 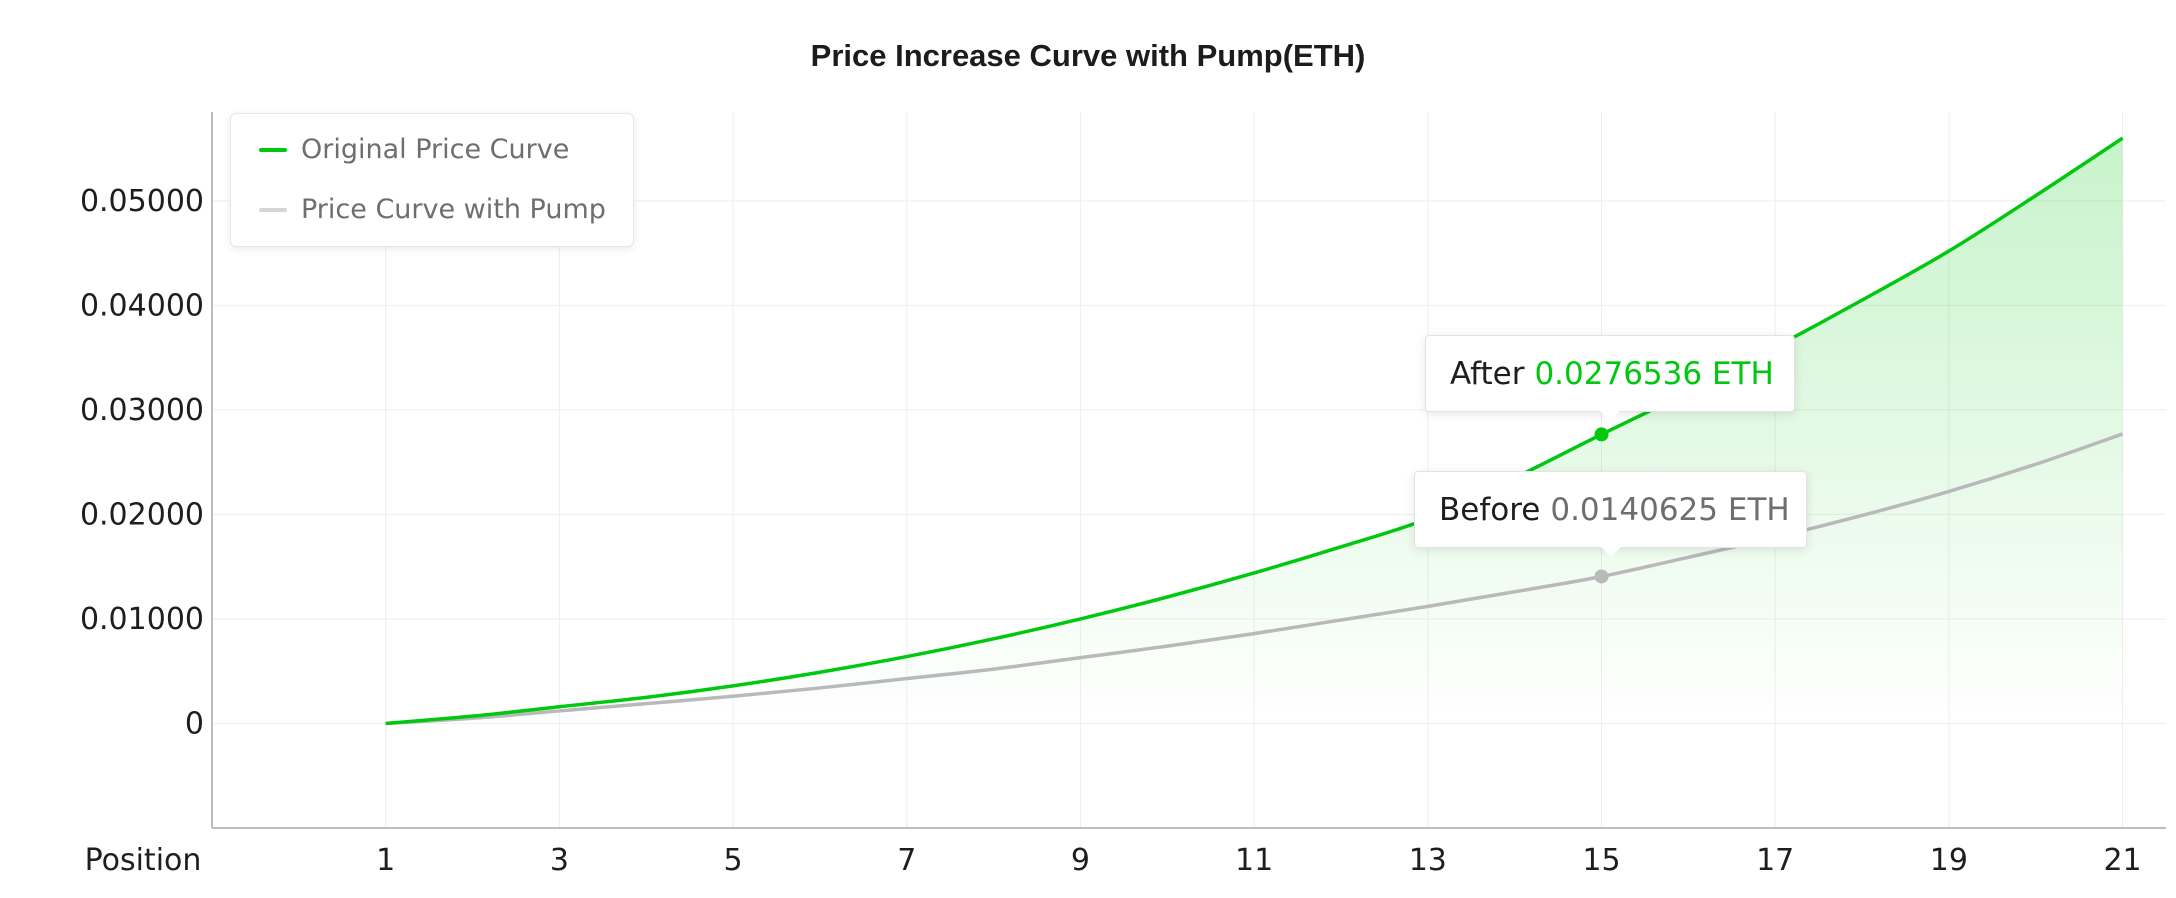 I want to click on x-tick-label-5: 5, so click(x=733, y=860).